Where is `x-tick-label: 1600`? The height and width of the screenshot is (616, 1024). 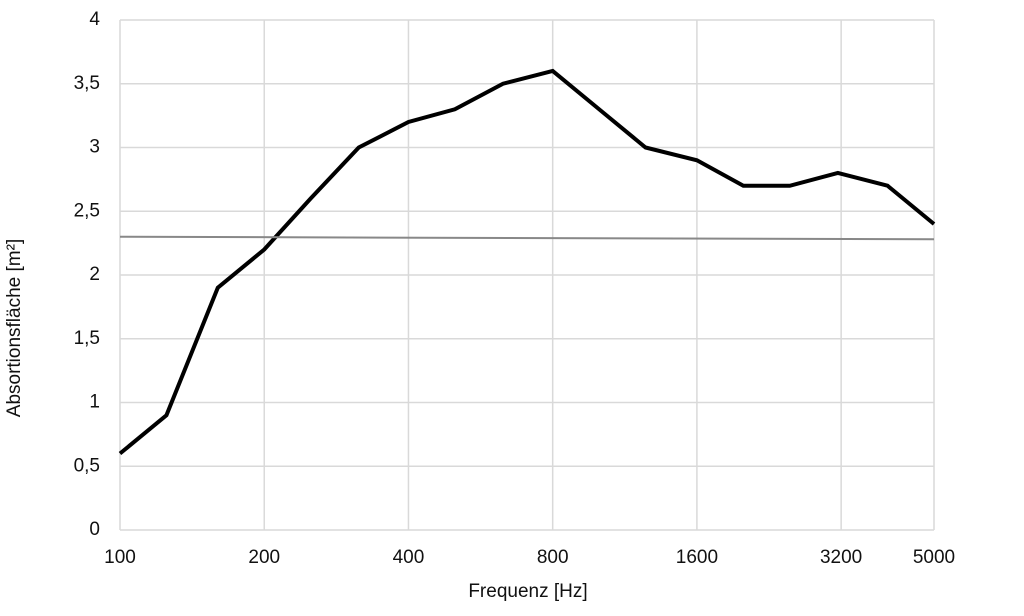
x-tick-label: 1600 is located at coordinates (697, 557).